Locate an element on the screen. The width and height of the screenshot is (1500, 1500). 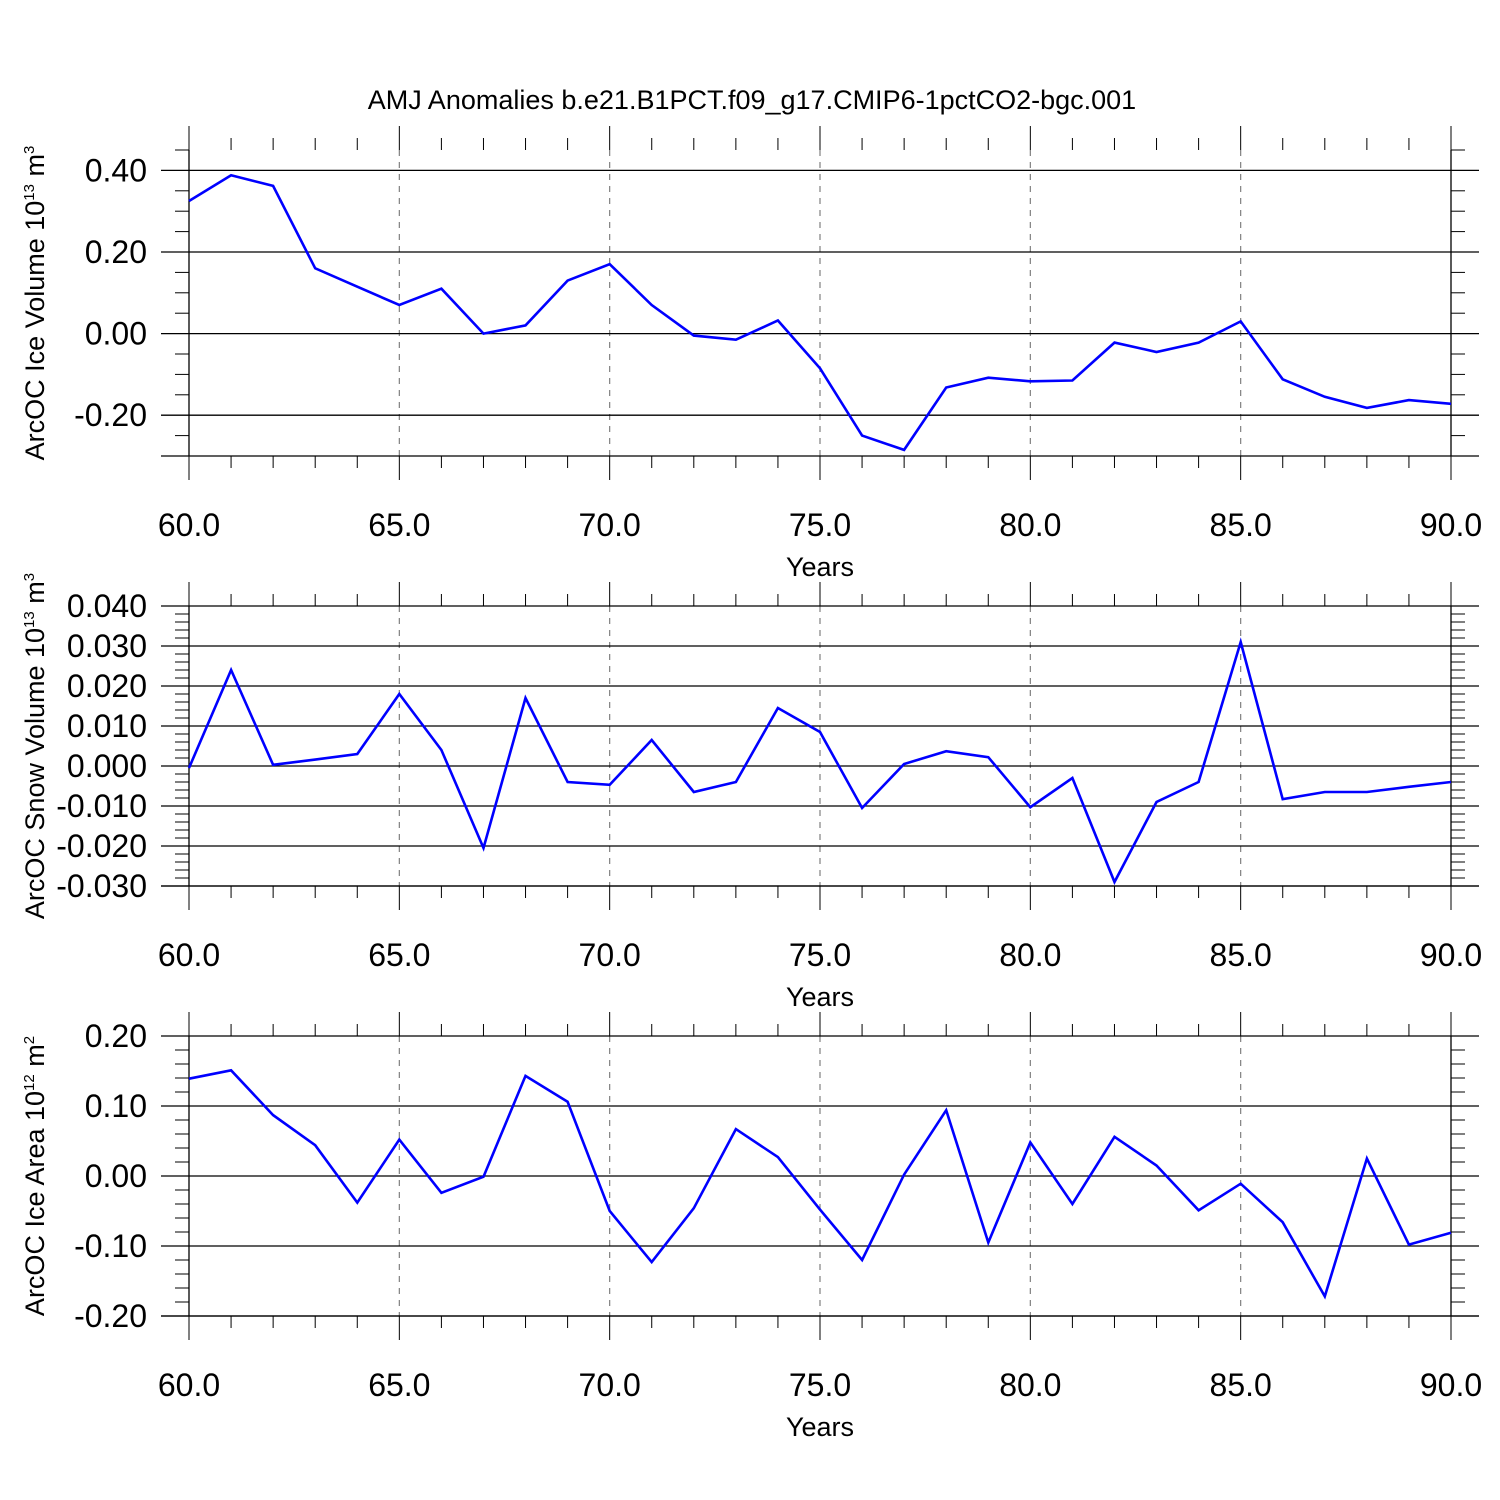
y-tick-label: -0.10 is located at coordinates (110, 1246).